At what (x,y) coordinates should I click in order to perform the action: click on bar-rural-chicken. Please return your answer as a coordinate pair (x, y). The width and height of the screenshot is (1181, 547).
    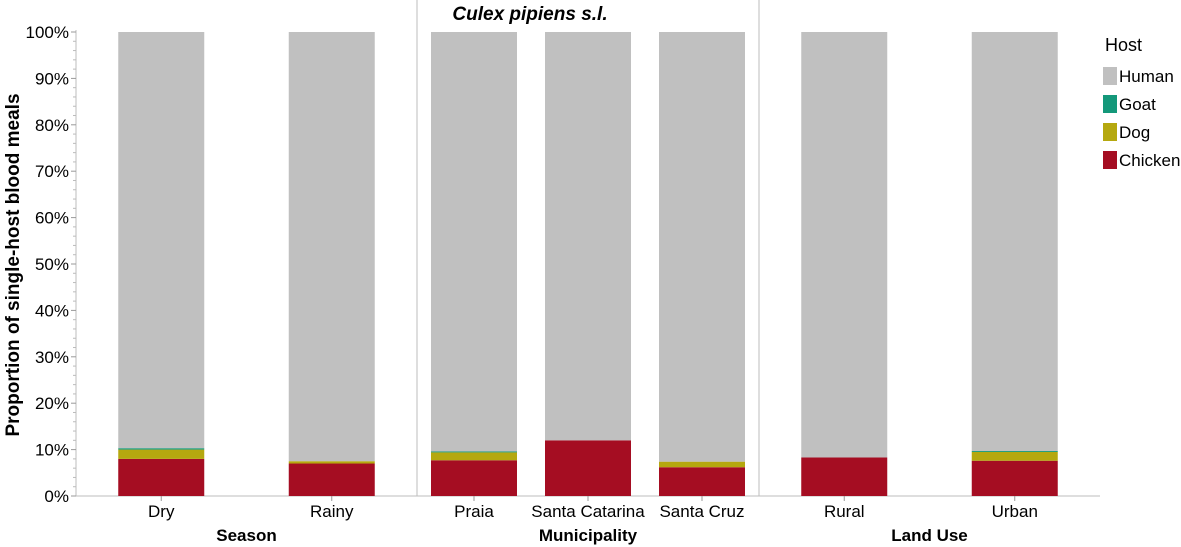
    Looking at the image, I should click on (844, 476).